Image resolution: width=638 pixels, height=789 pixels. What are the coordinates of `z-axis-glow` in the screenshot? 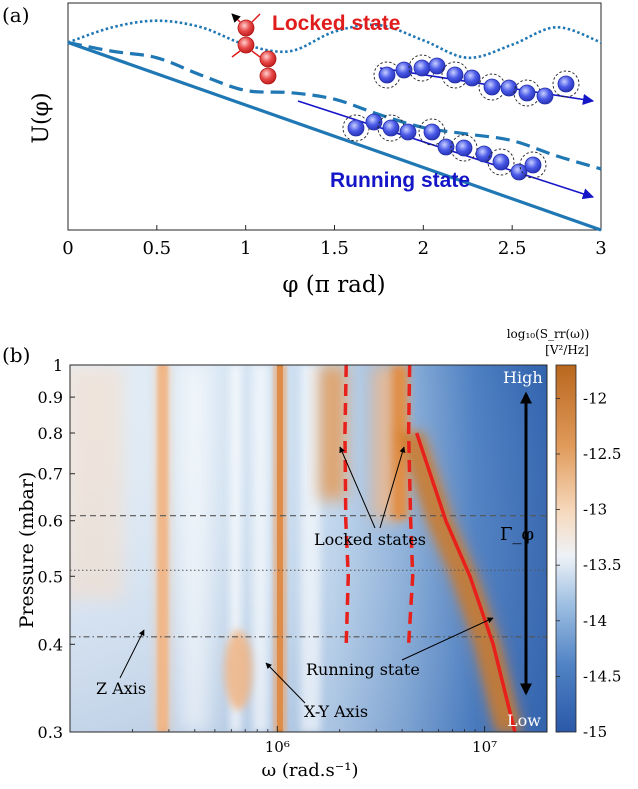 It's located at (162, 548).